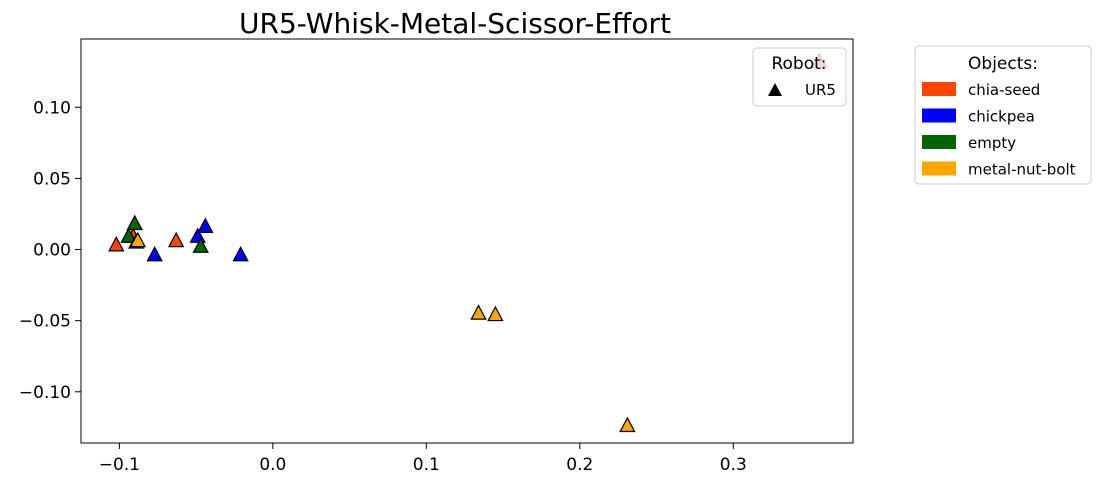 This screenshot has width=1104, height=483. What do you see at coordinates (992, 143) in the screenshot?
I see `legend-label-empty: empty` at bounding box center [992, 143].